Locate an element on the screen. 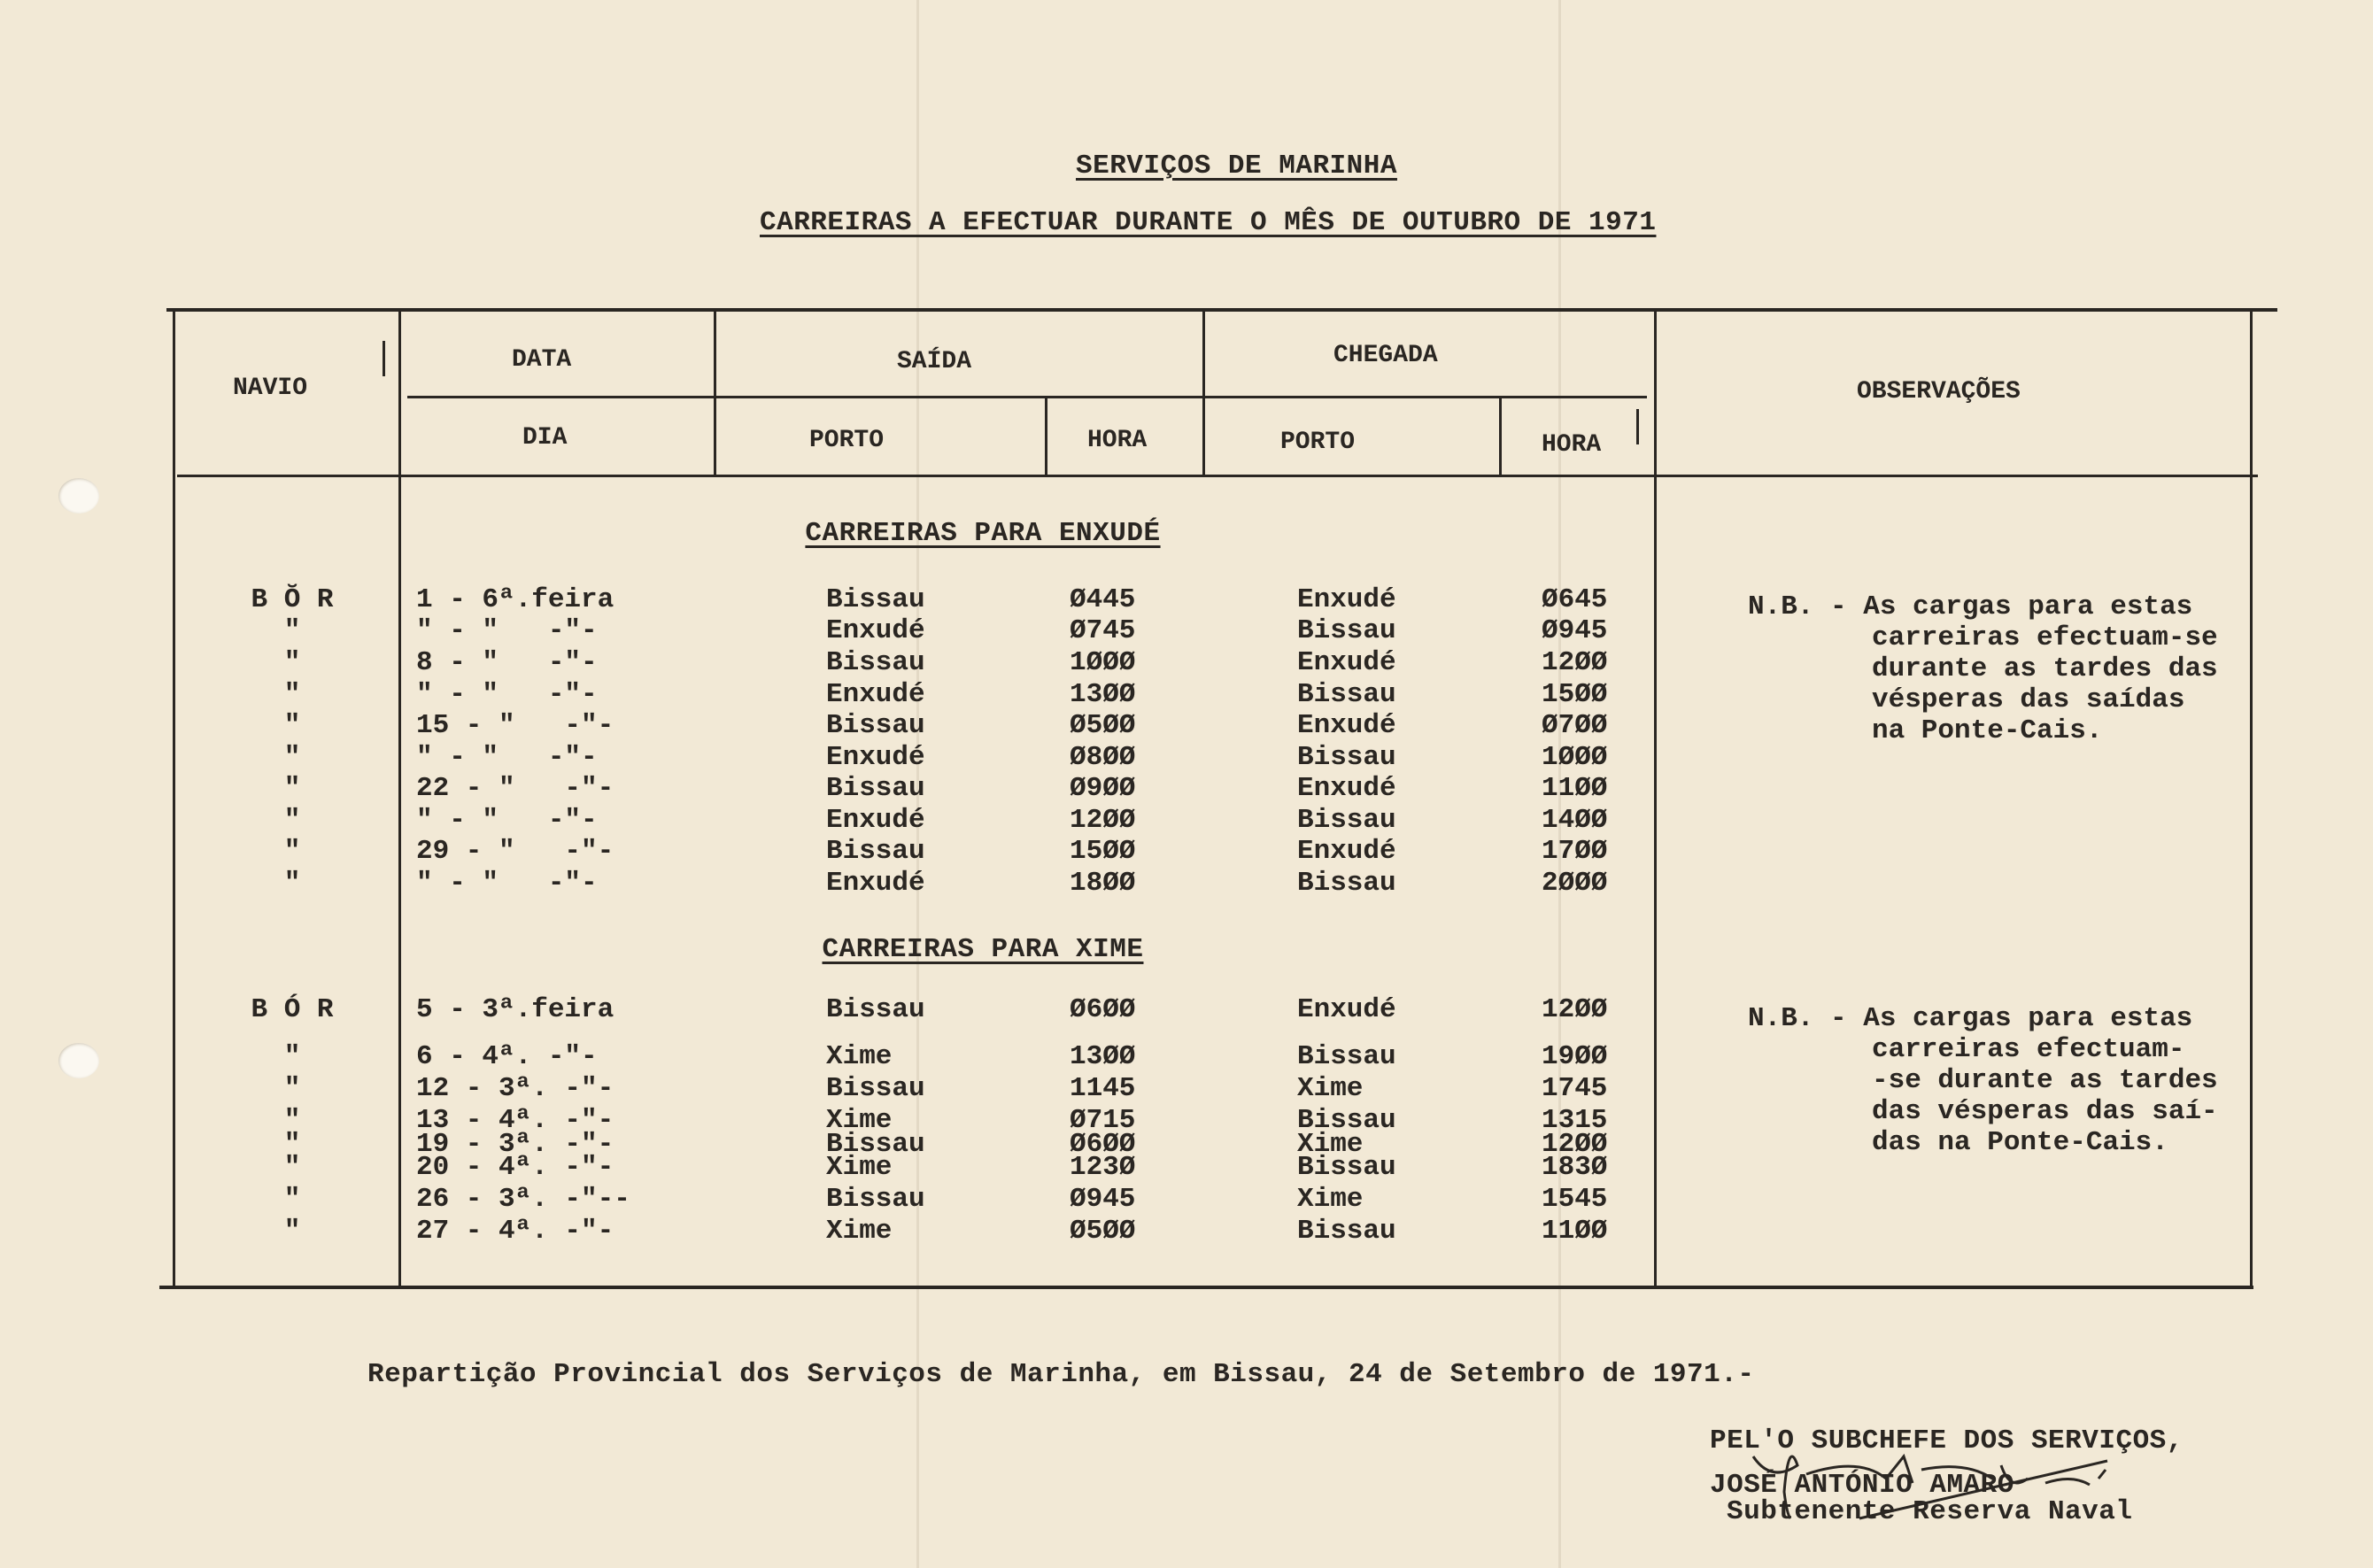 The image size is (2373, 1568). cell-chegada-hora: 1745 is located at coordinates (1575, 1088).